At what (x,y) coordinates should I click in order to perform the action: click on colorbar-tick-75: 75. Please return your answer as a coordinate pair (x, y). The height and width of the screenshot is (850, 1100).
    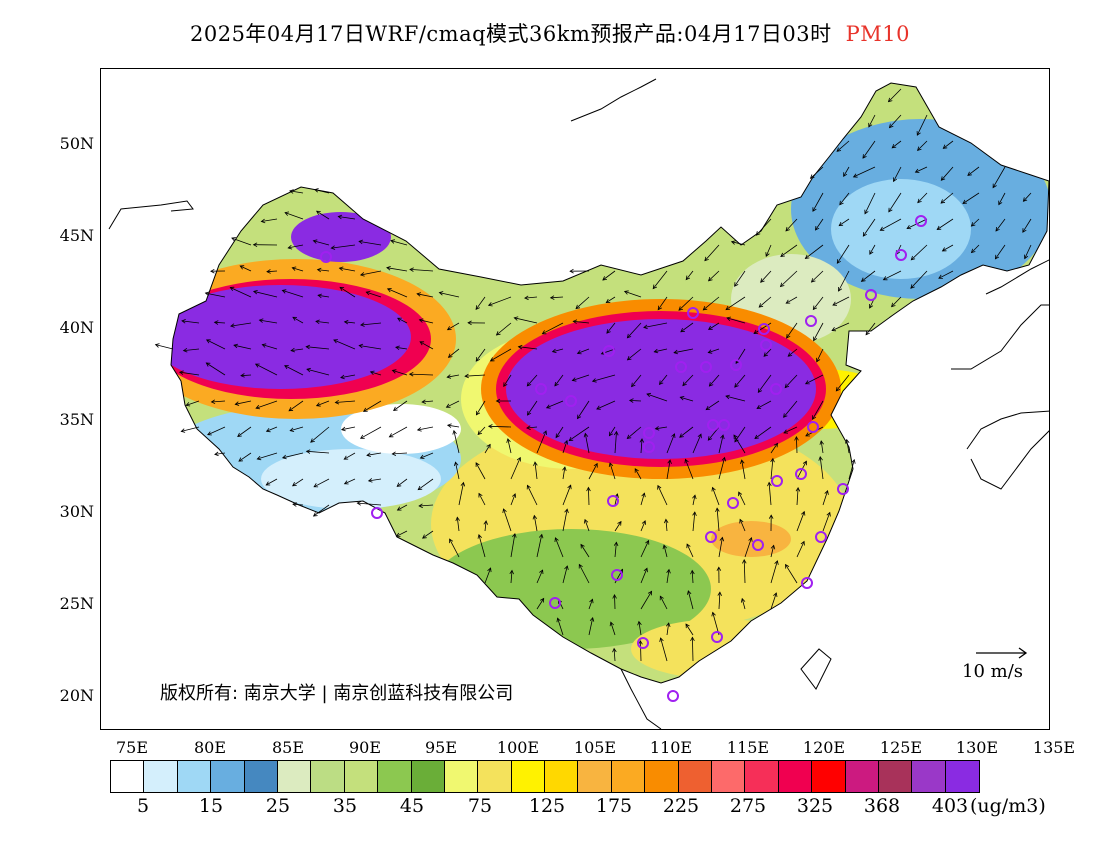
    Looking at the image, I should click on (480, 806).